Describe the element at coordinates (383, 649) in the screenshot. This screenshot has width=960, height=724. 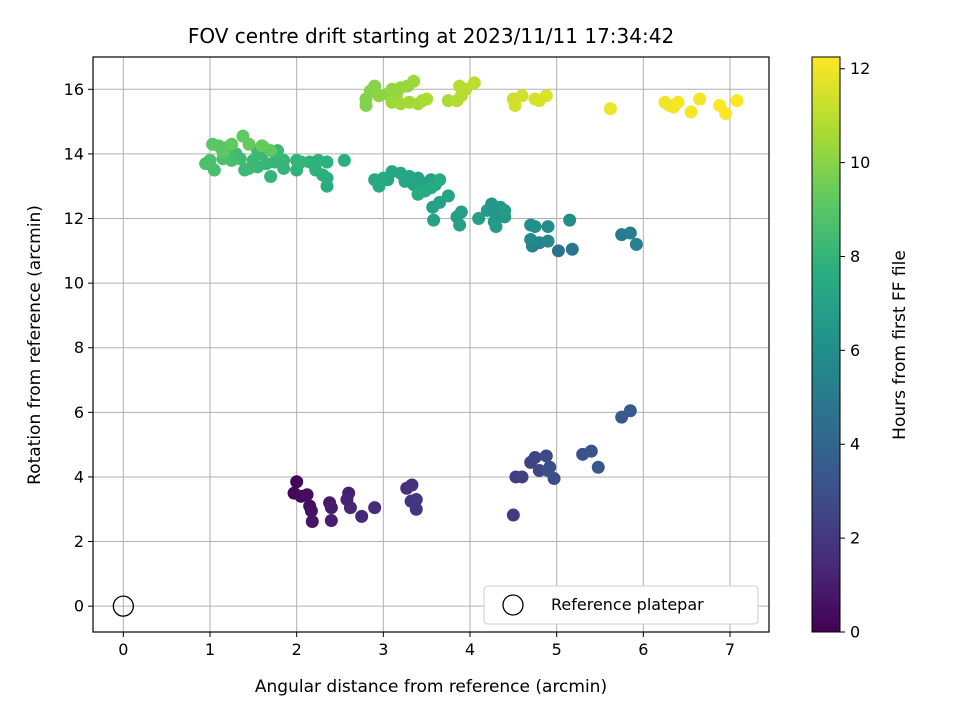
I see `x-tick-label: 3` at that location.